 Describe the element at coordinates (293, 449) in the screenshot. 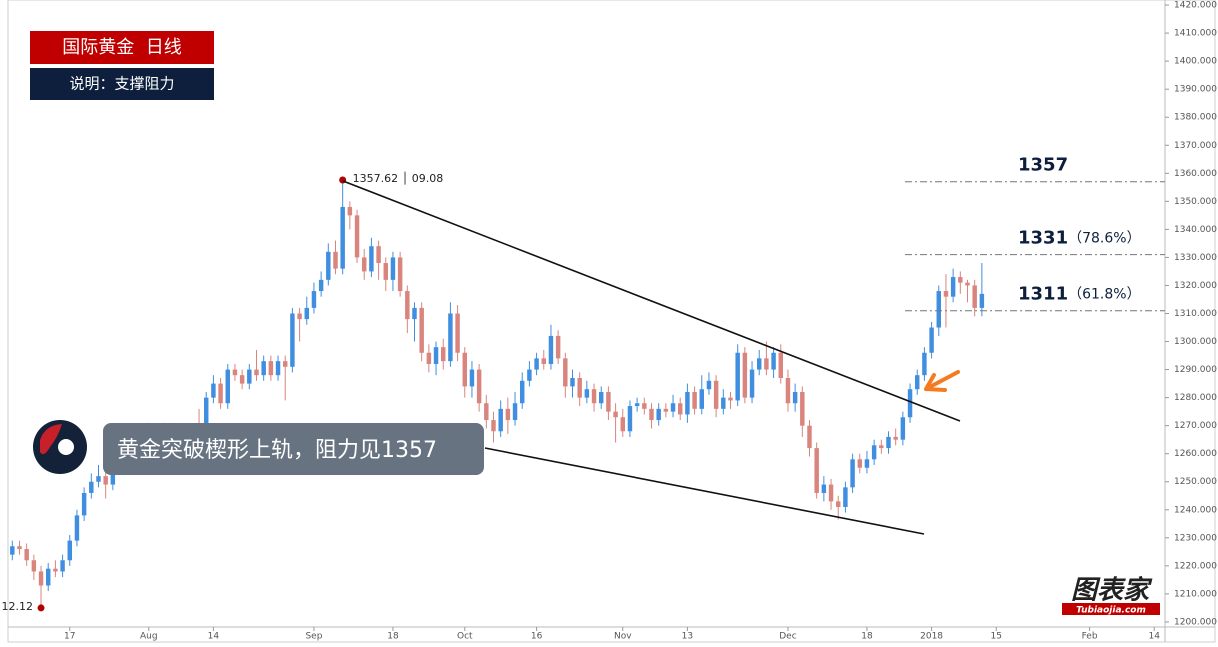

I see `callout-box` at that location.